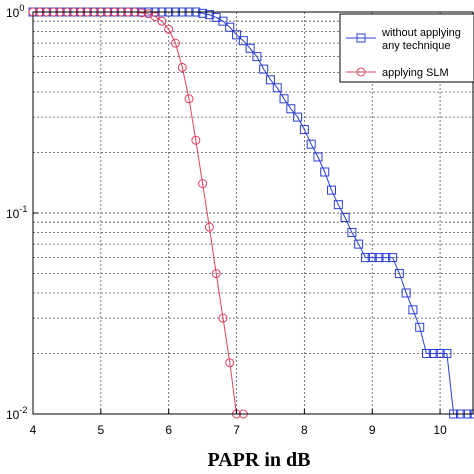  I want to click on x-tick-label: 9, so click(372, 430).